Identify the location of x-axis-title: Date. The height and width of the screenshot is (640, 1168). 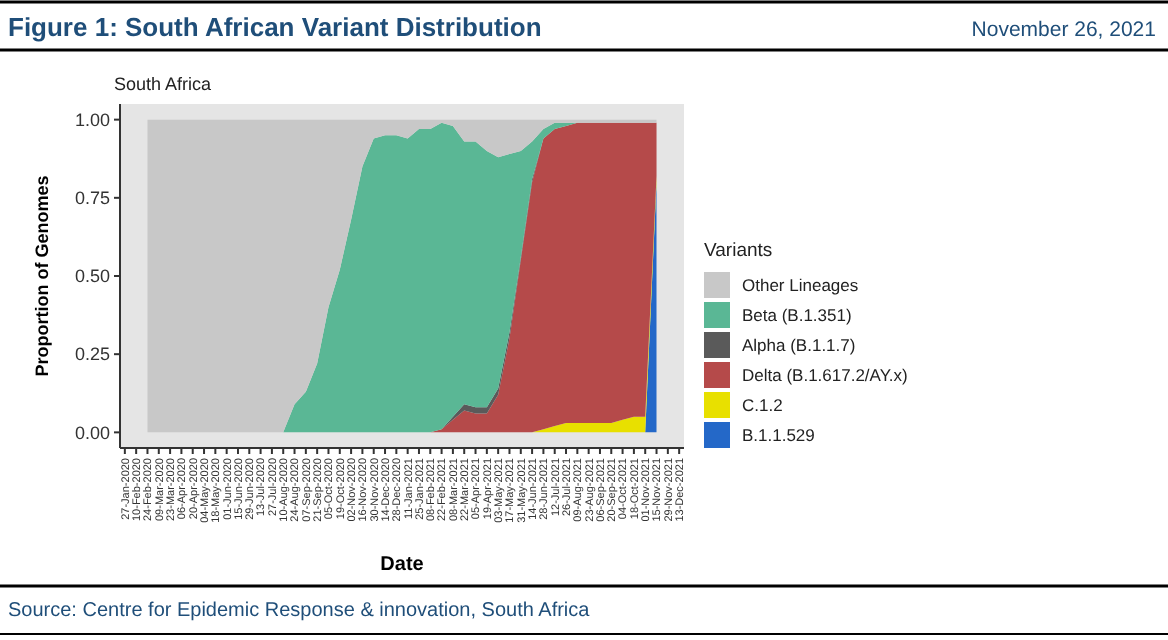
(402, 565).